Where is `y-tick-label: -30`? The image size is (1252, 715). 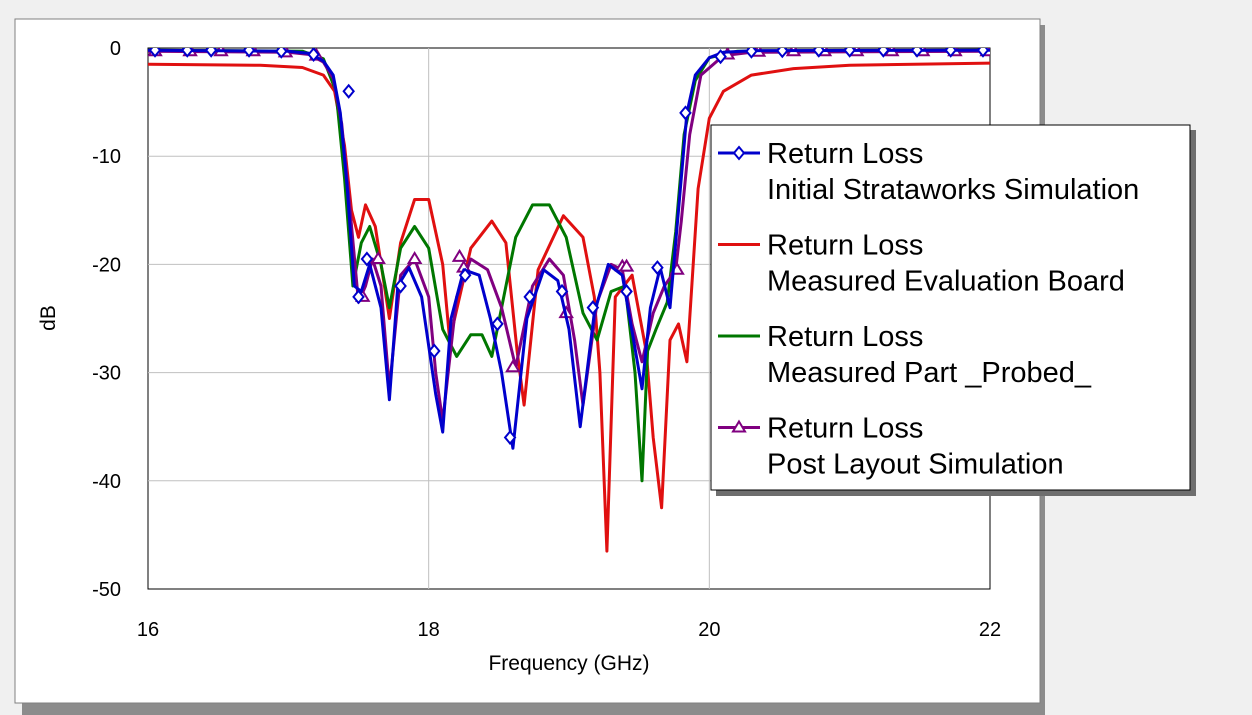 y-tick-label: -30 is located at coordinates (106, 374).